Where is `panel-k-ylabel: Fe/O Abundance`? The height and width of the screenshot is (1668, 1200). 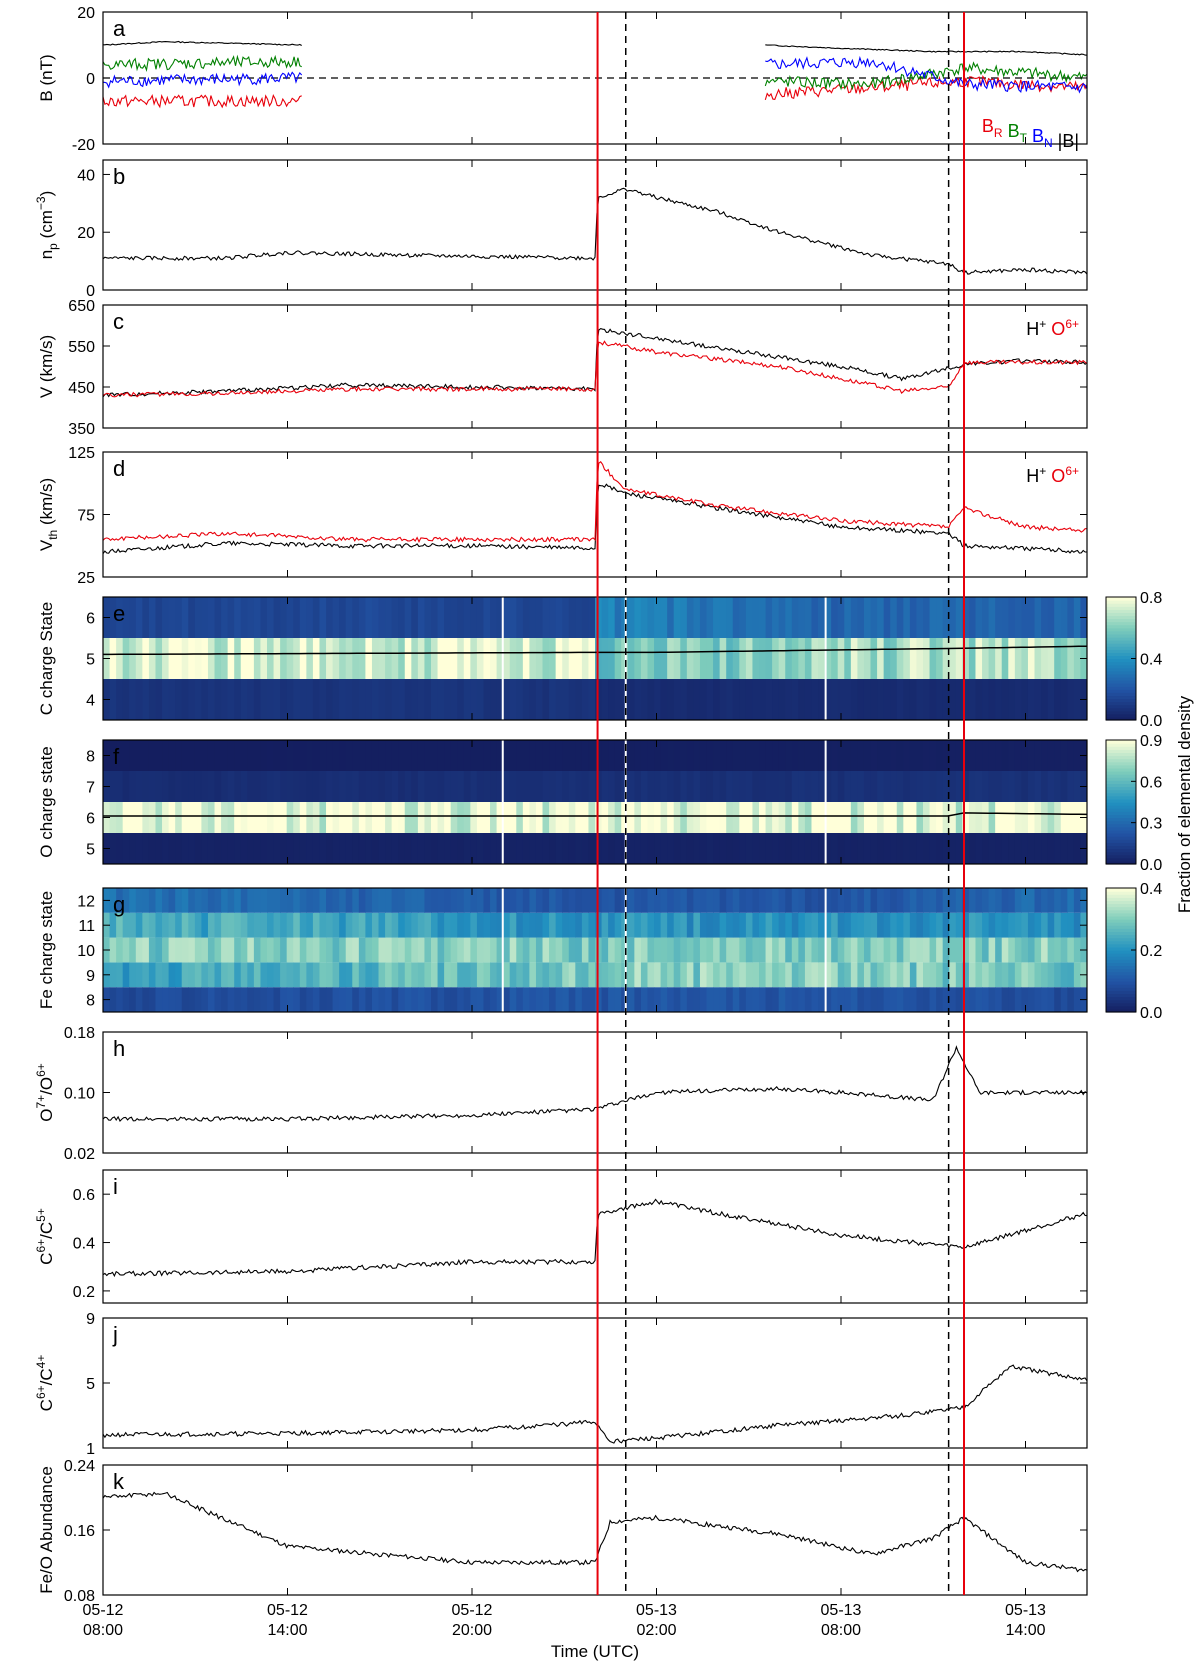
panel-k-ylabel: Fe/O Abundance is located at coordinates (46, 1530).